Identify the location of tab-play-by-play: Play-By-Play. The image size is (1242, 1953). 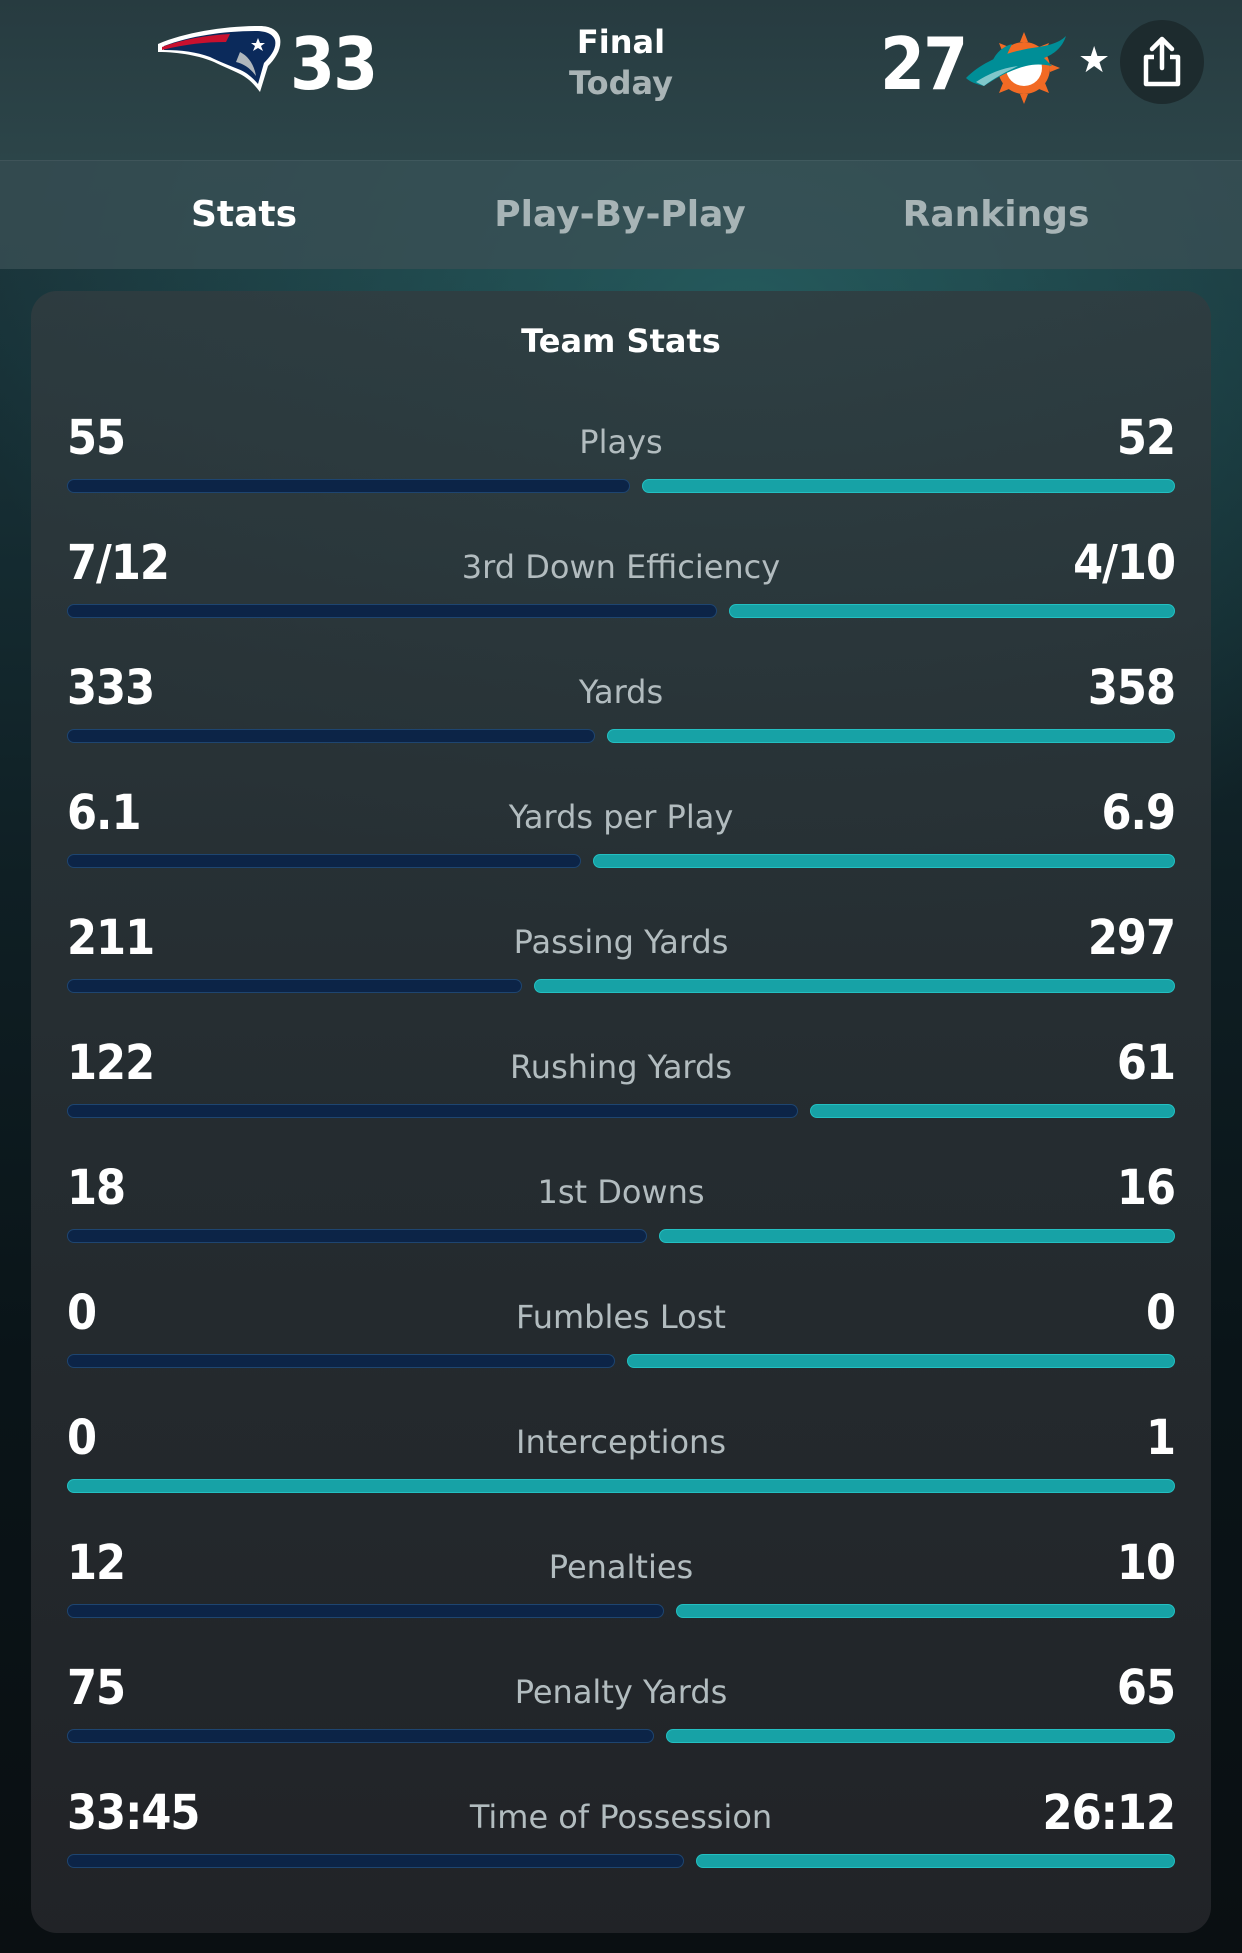
(620, 214).